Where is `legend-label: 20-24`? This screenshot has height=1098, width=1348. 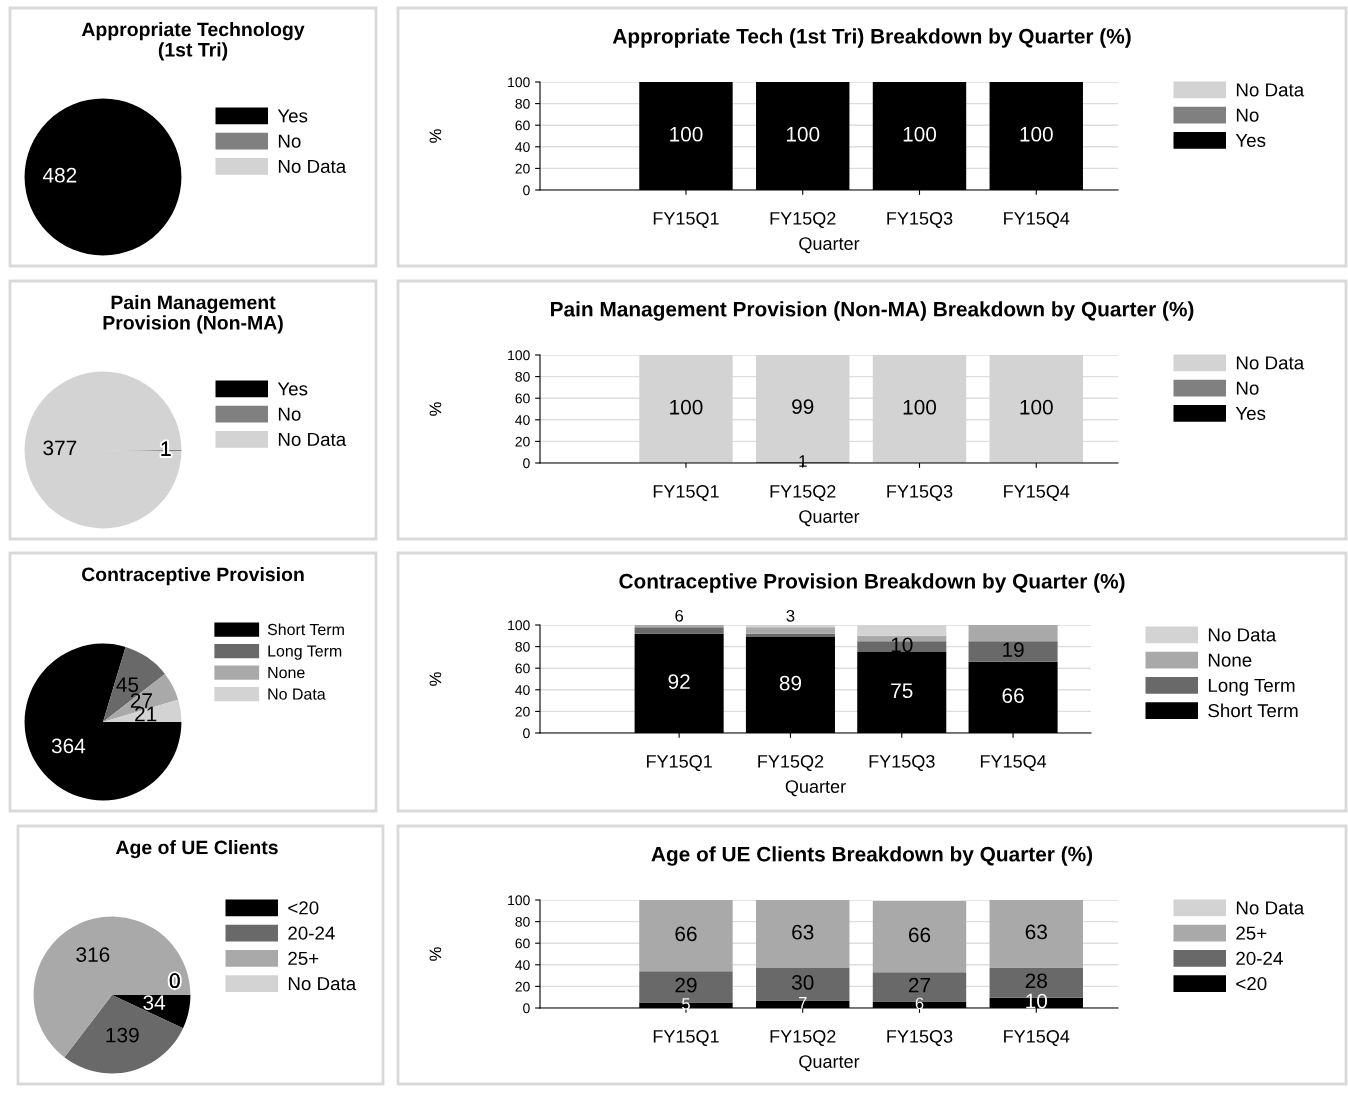
legend-label: 20-24 is located at coordinates (311, 933).